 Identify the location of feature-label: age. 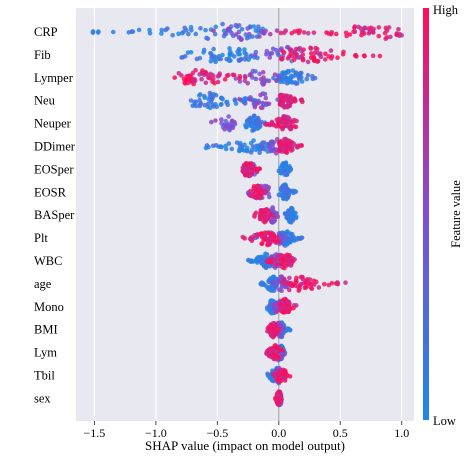
(43, 284).